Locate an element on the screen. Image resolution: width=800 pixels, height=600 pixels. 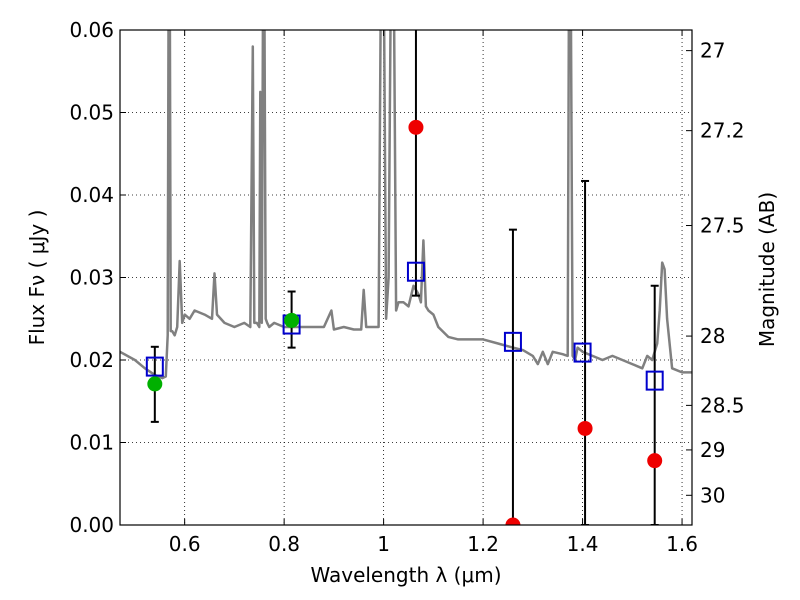
right-axis-label: Magnitude (AB) is located at coordinates (767, 269).